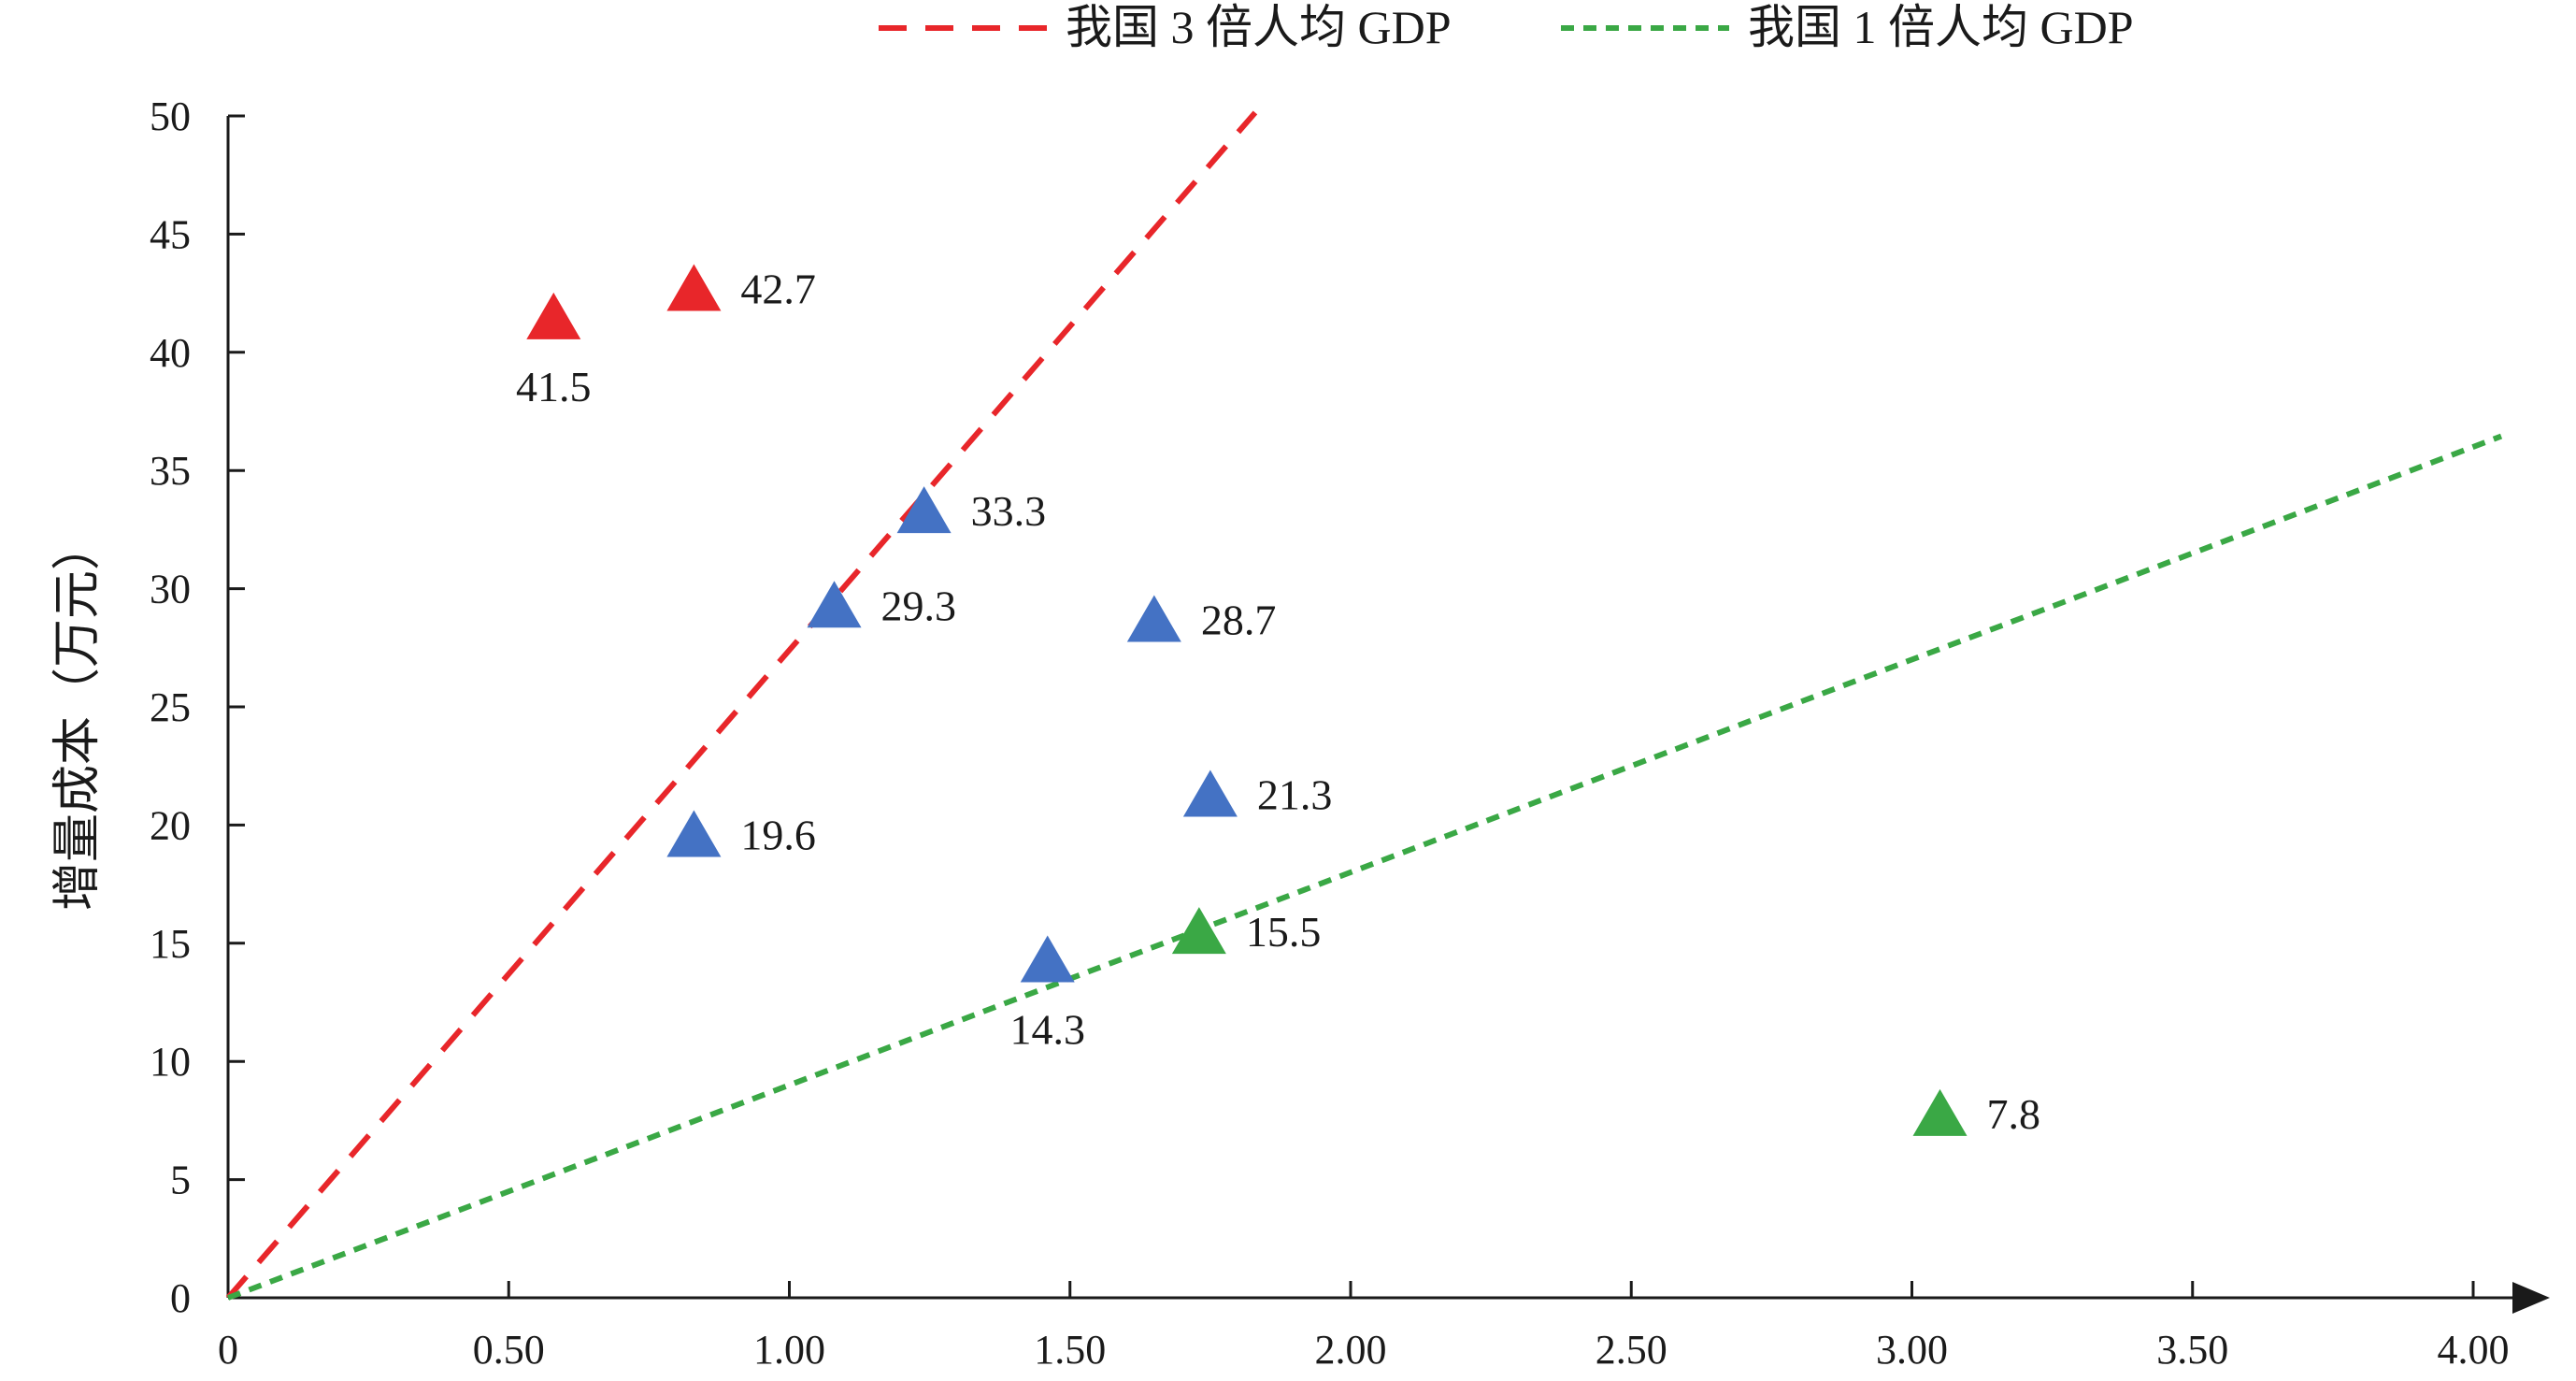 This screenshot has width=2576, height=1381. What do you see at coordinates (1070, 1350) in the screenshot?
I see `x-tick-label: 1.50` at bounding box center [1070, 1350].